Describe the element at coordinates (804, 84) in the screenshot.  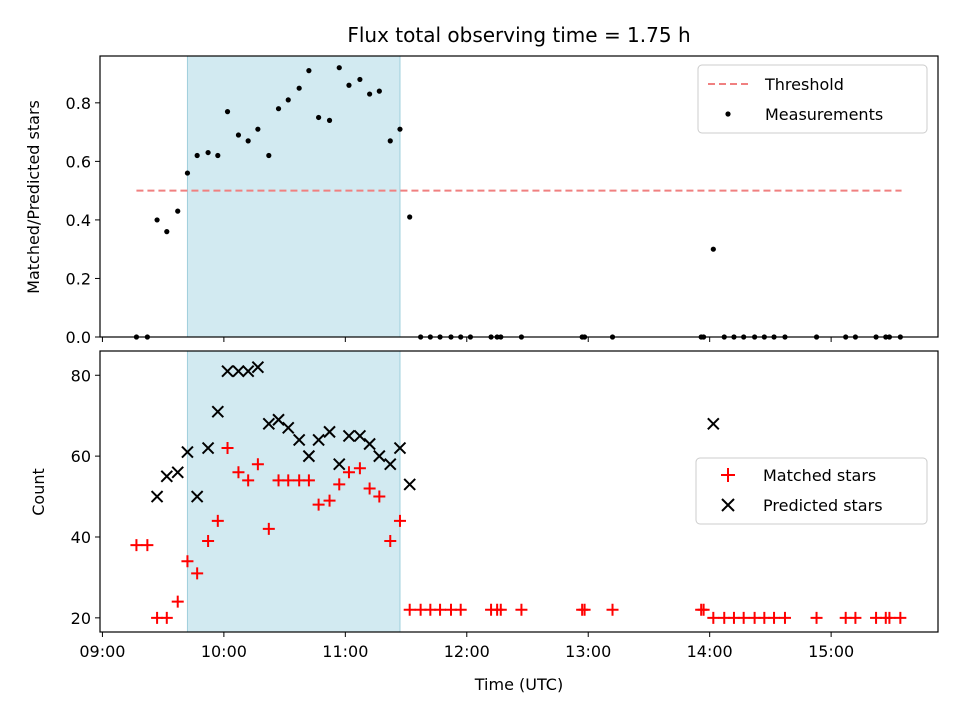
I see `legend-threshold-label: Threshold` at that location.